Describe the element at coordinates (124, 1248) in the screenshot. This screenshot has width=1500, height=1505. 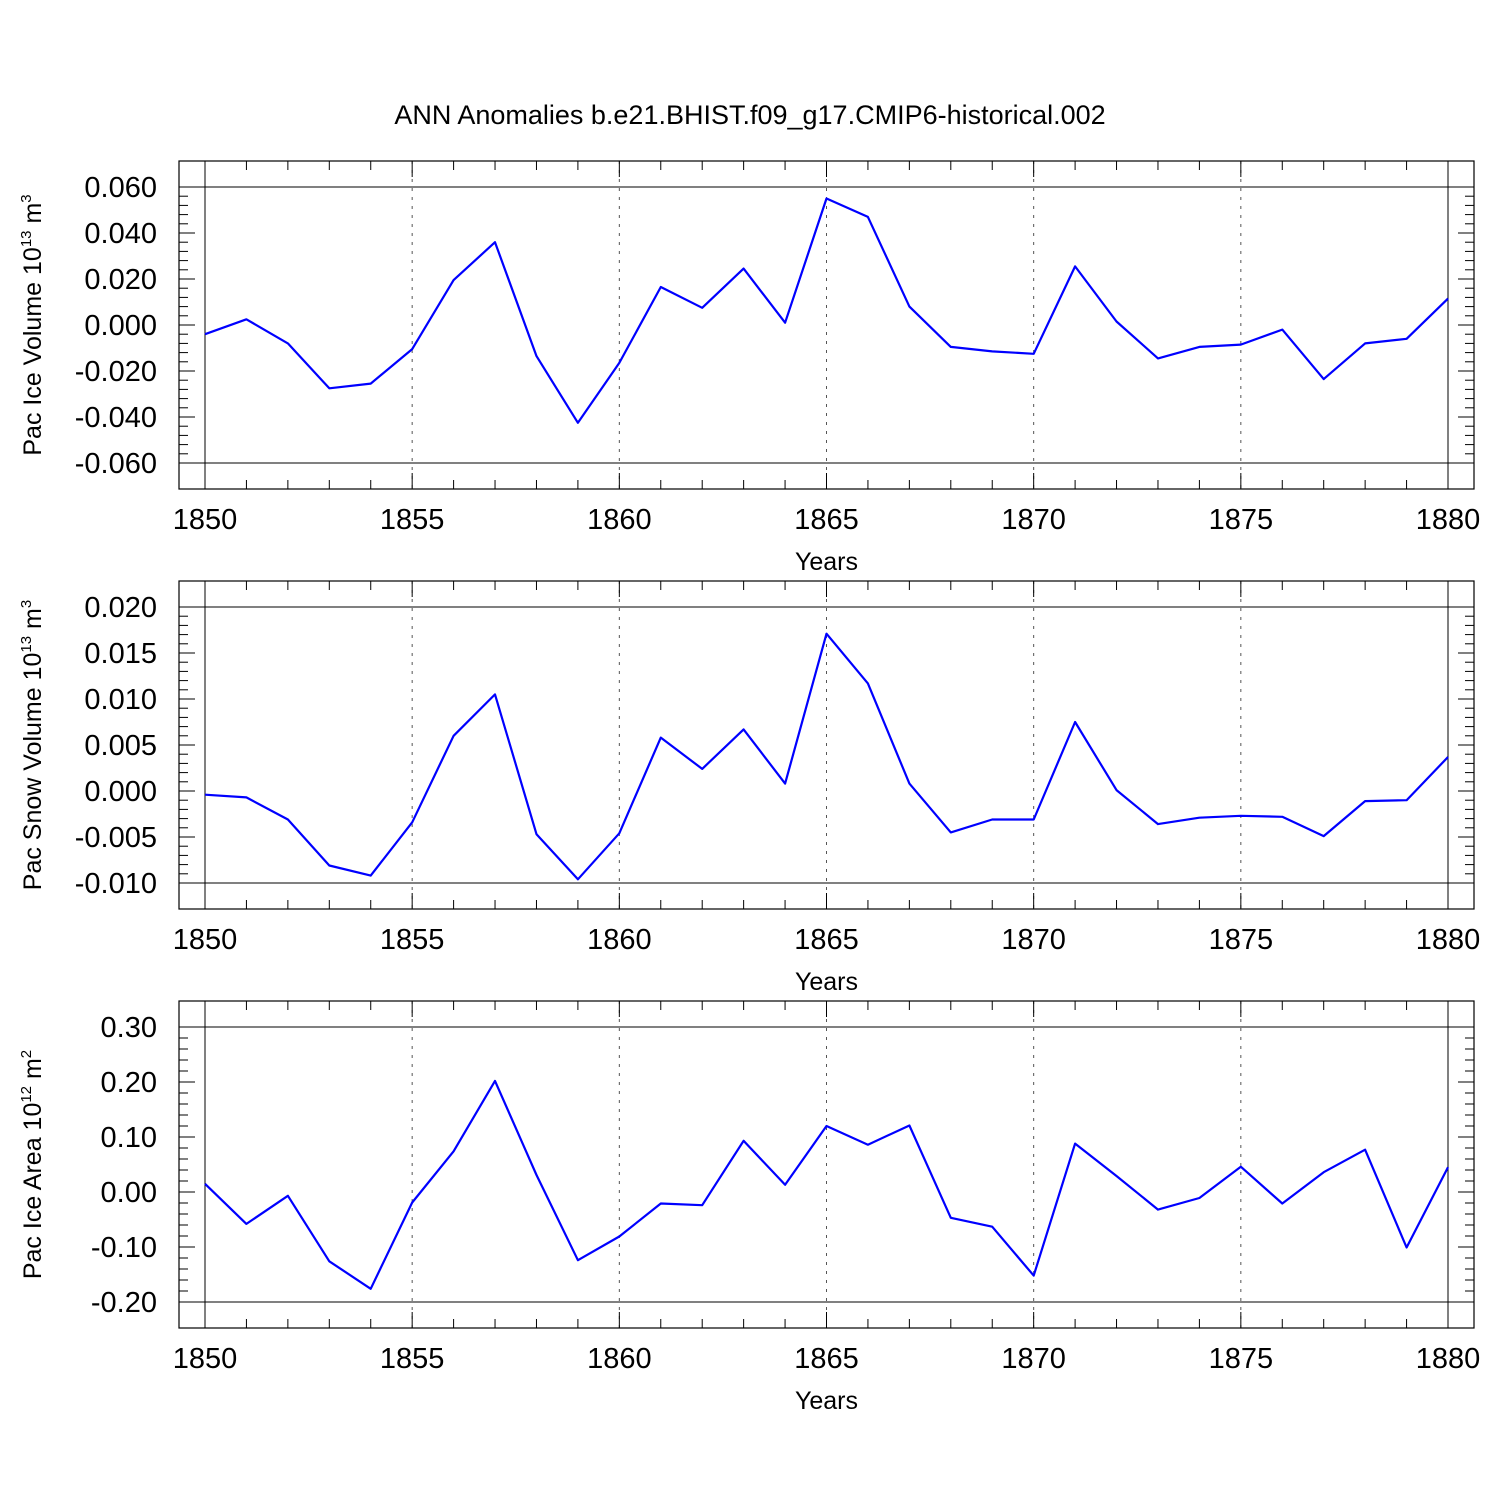
I see `y-tick-label: -0.10` at that location.